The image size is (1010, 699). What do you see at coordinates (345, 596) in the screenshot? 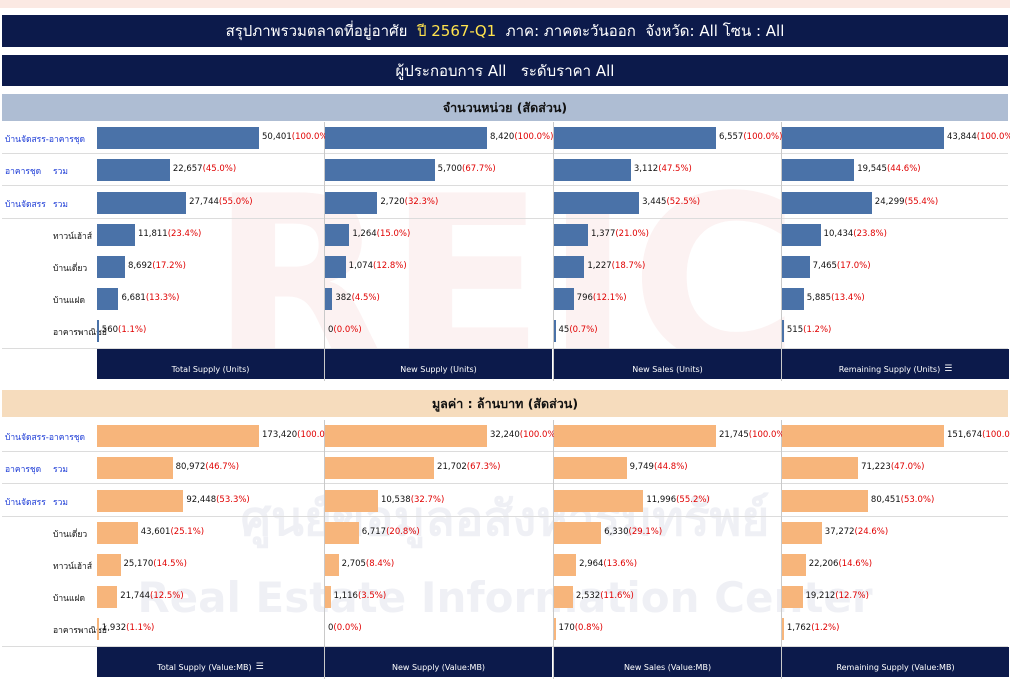
I see `value-number: 1,116` at bounding box center [345, 596].